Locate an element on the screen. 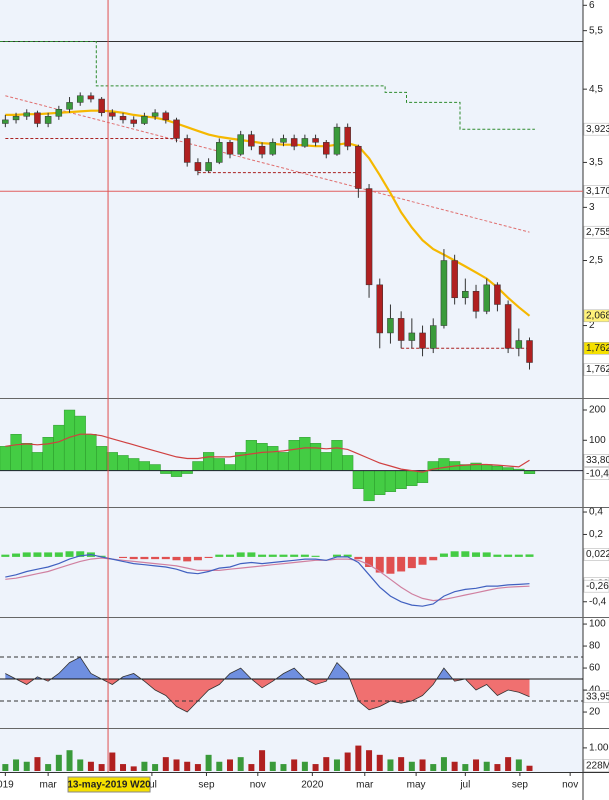 This screenshot has height=800, width=609. price-marker-label: -0,261 is located at coordinates (597, 586).